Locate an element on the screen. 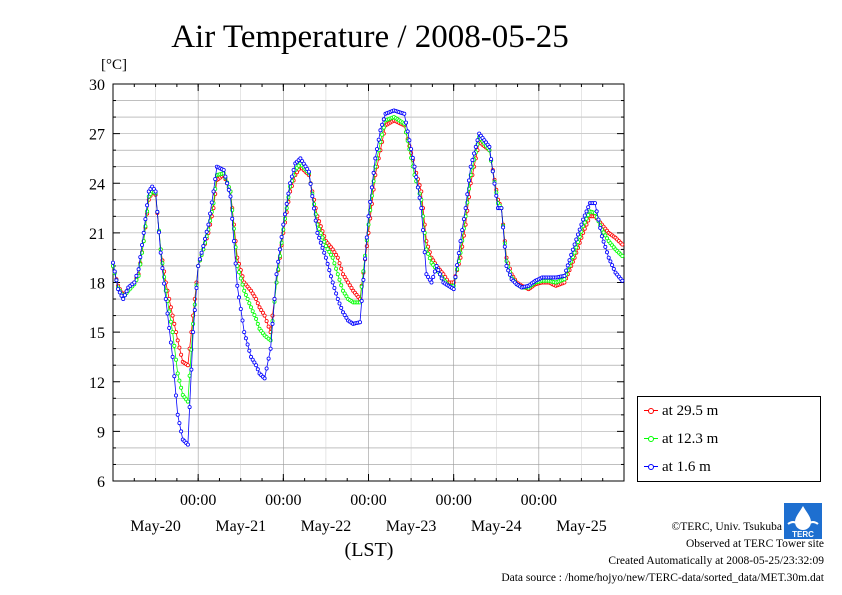 The image size is (842, 595). y-tick-label: 27 is located at coordinates (97, 135).